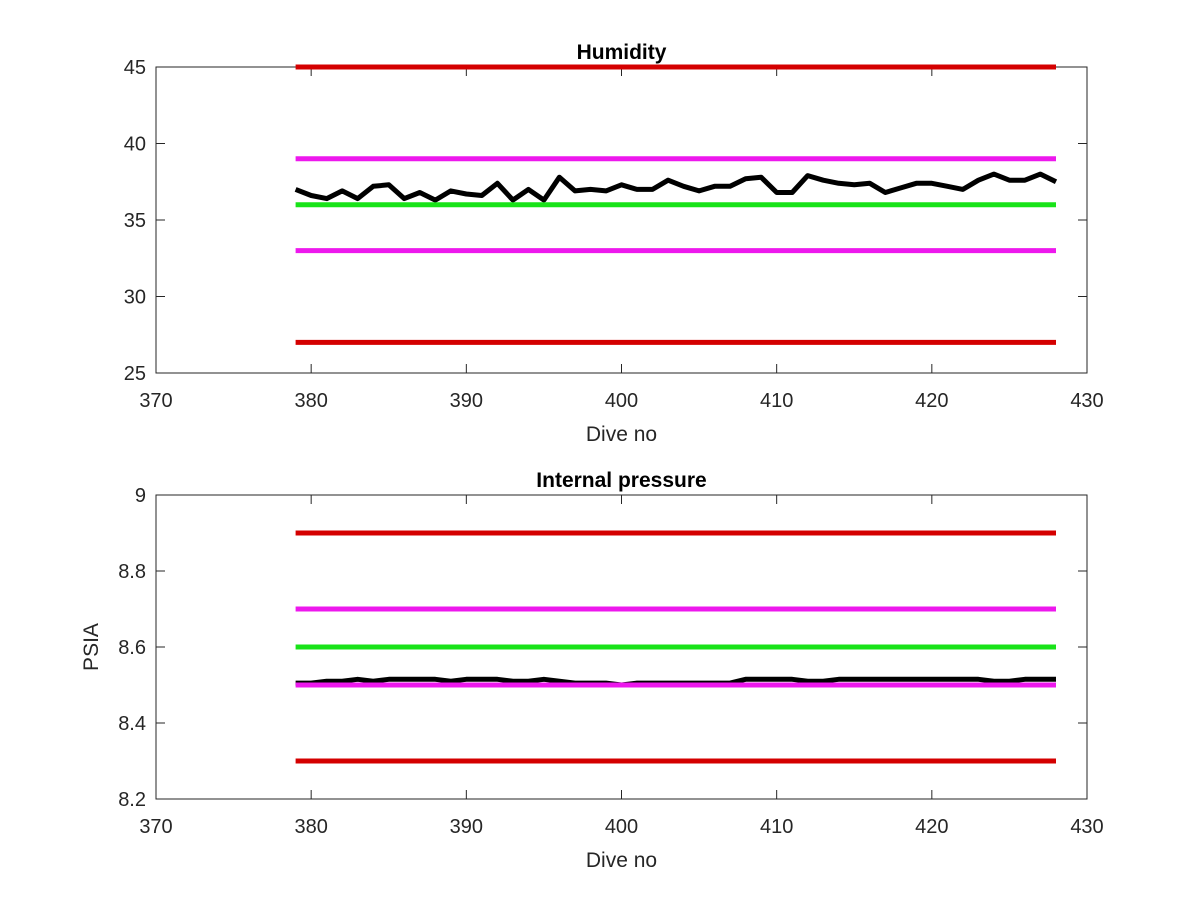 This screenshot has width=1200, height=900. I want to click on y-tick-label: 8.2, so click(132, 800).